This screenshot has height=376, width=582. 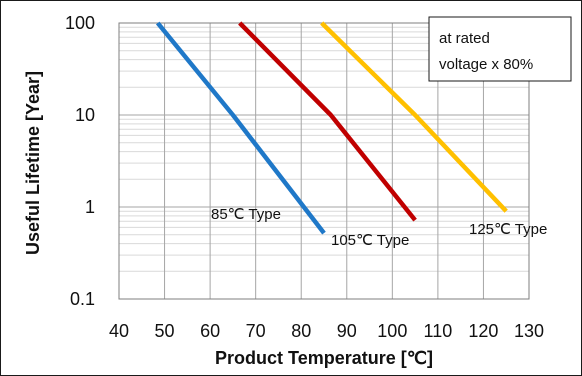 What do you see at coordinates (82, 299) in the screenshot?
I see `y-tick-label: 0.1` at bounding box center [82, 299].